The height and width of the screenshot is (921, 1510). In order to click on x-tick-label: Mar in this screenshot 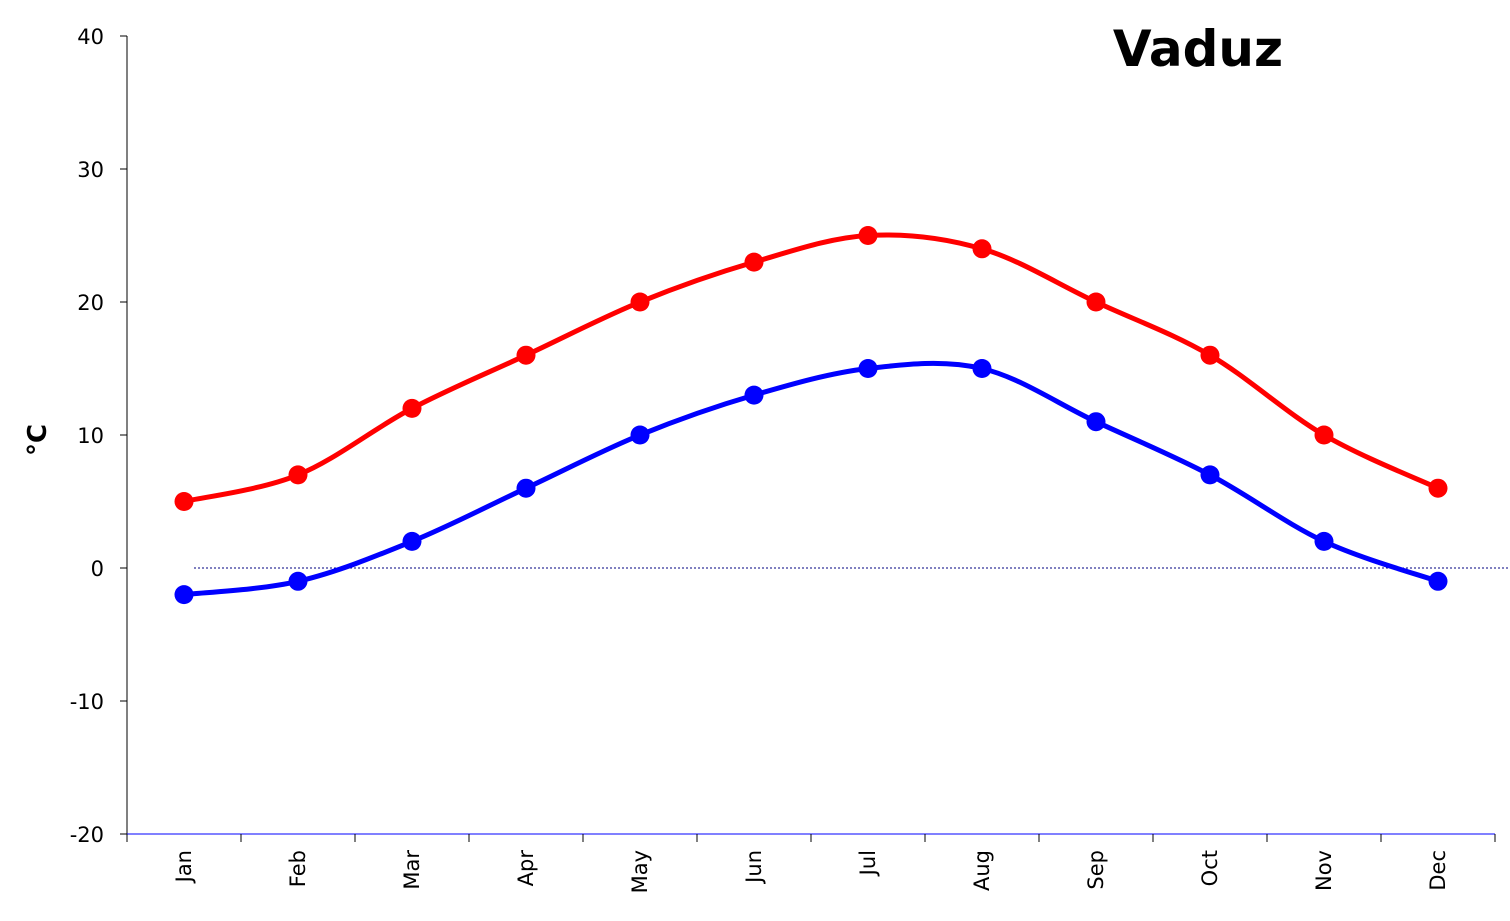, I will do `click(412, 870)`.